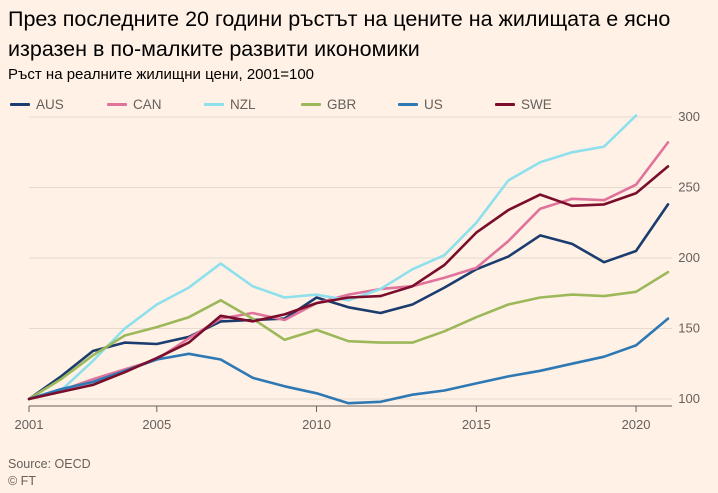 This screenshot has width=718, height=493. What do you see at coordinates (243, 104) in the screenshot?
I see `legend-label: NZL` at bounding box center [243, 104].